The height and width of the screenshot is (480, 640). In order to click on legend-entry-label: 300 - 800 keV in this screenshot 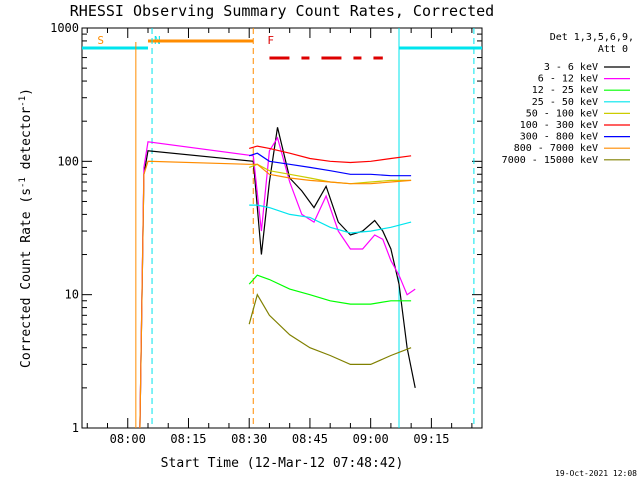, I will do `click(559, 137)`.